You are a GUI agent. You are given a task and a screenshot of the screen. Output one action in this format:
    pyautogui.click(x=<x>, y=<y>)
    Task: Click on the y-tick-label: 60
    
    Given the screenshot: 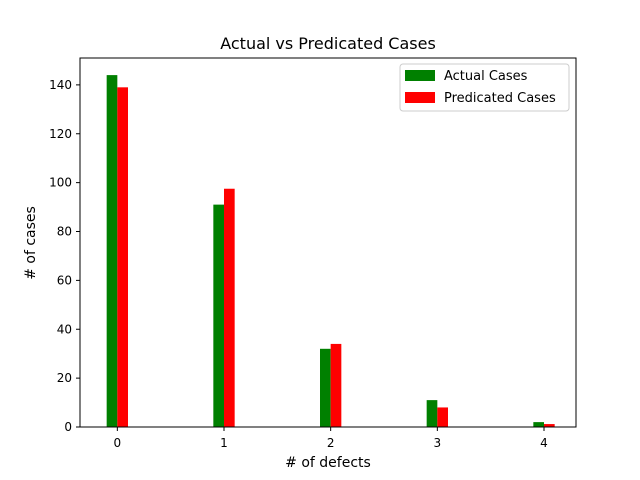 What is the action you would take?
    pyautogui.click(x=64, y=280)
    